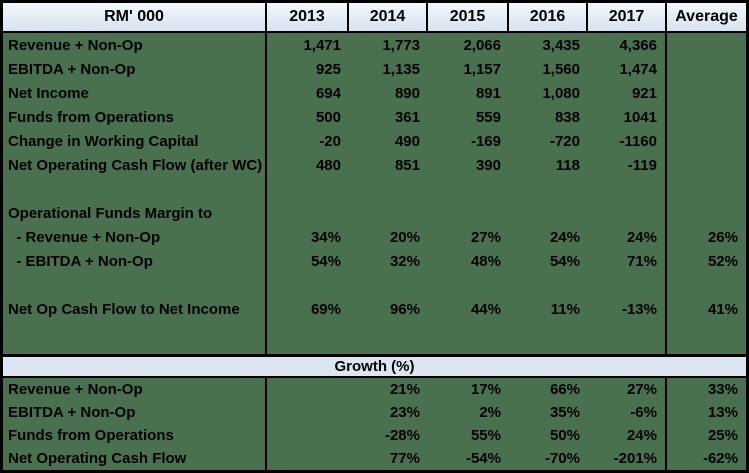 The height and width of the screenshot is (473, 749). What do you see at coordinates (325, 309) in the screenshot?
I see `cell-2013: 69%` at bounding box center [325, 309].